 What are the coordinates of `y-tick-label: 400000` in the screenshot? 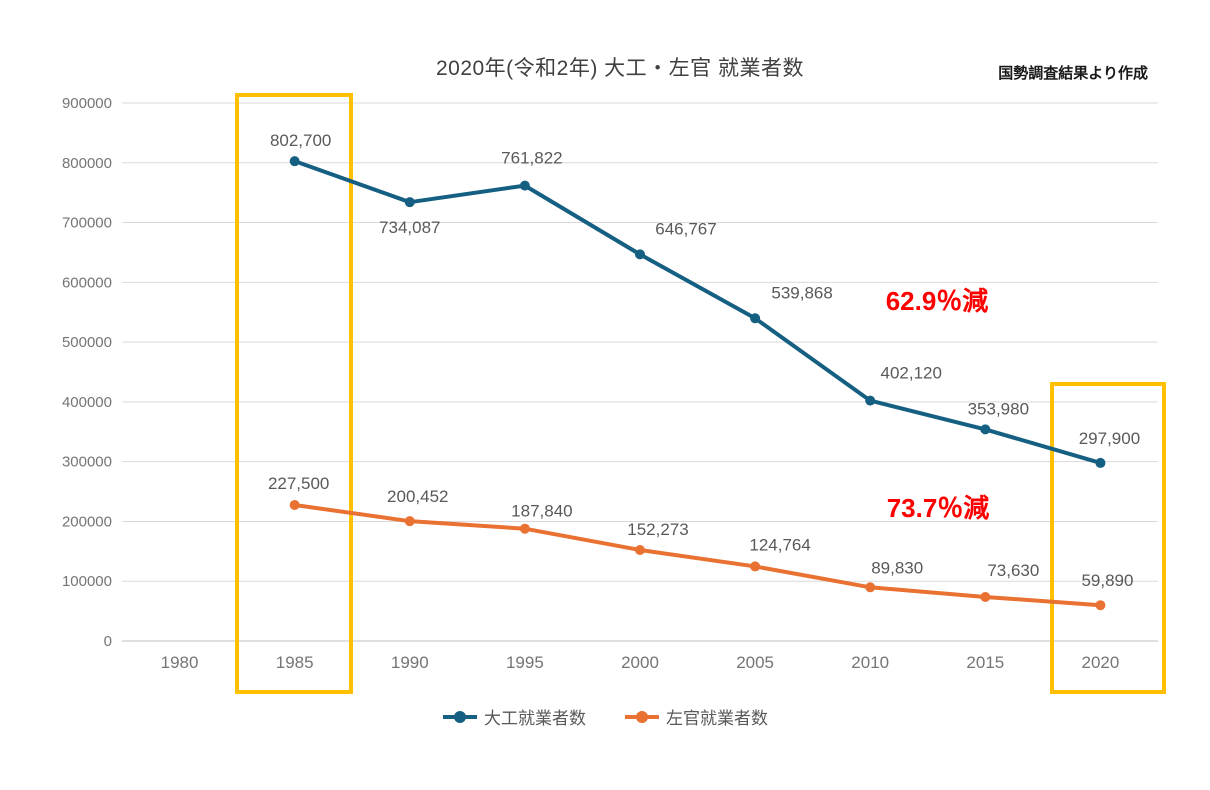 It's located at (87, 402).